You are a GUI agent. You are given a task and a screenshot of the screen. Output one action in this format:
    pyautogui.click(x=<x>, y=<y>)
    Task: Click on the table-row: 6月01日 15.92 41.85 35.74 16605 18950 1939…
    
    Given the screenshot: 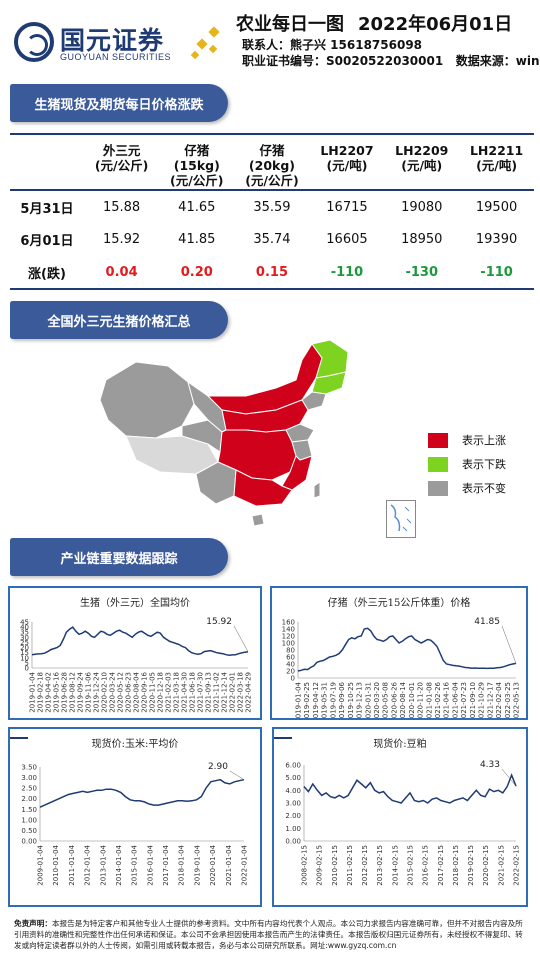 What is the action you would take?
    pyautogui.click(x=272, y=239)
    